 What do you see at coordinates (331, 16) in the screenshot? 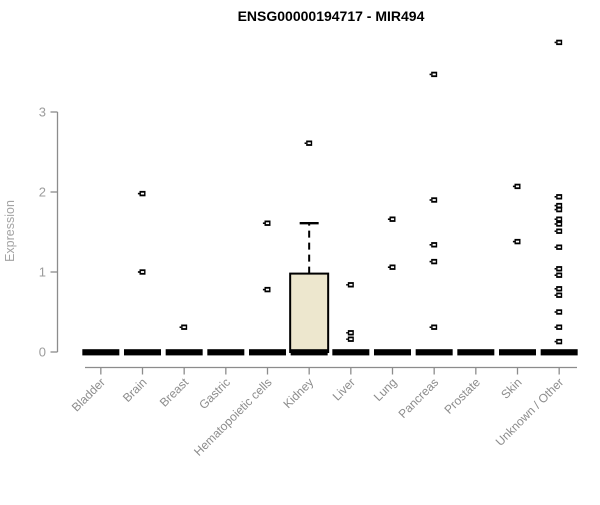
I see `chart-title: ENSG00000194717 - MIR494` at bounding box center [331, 16].